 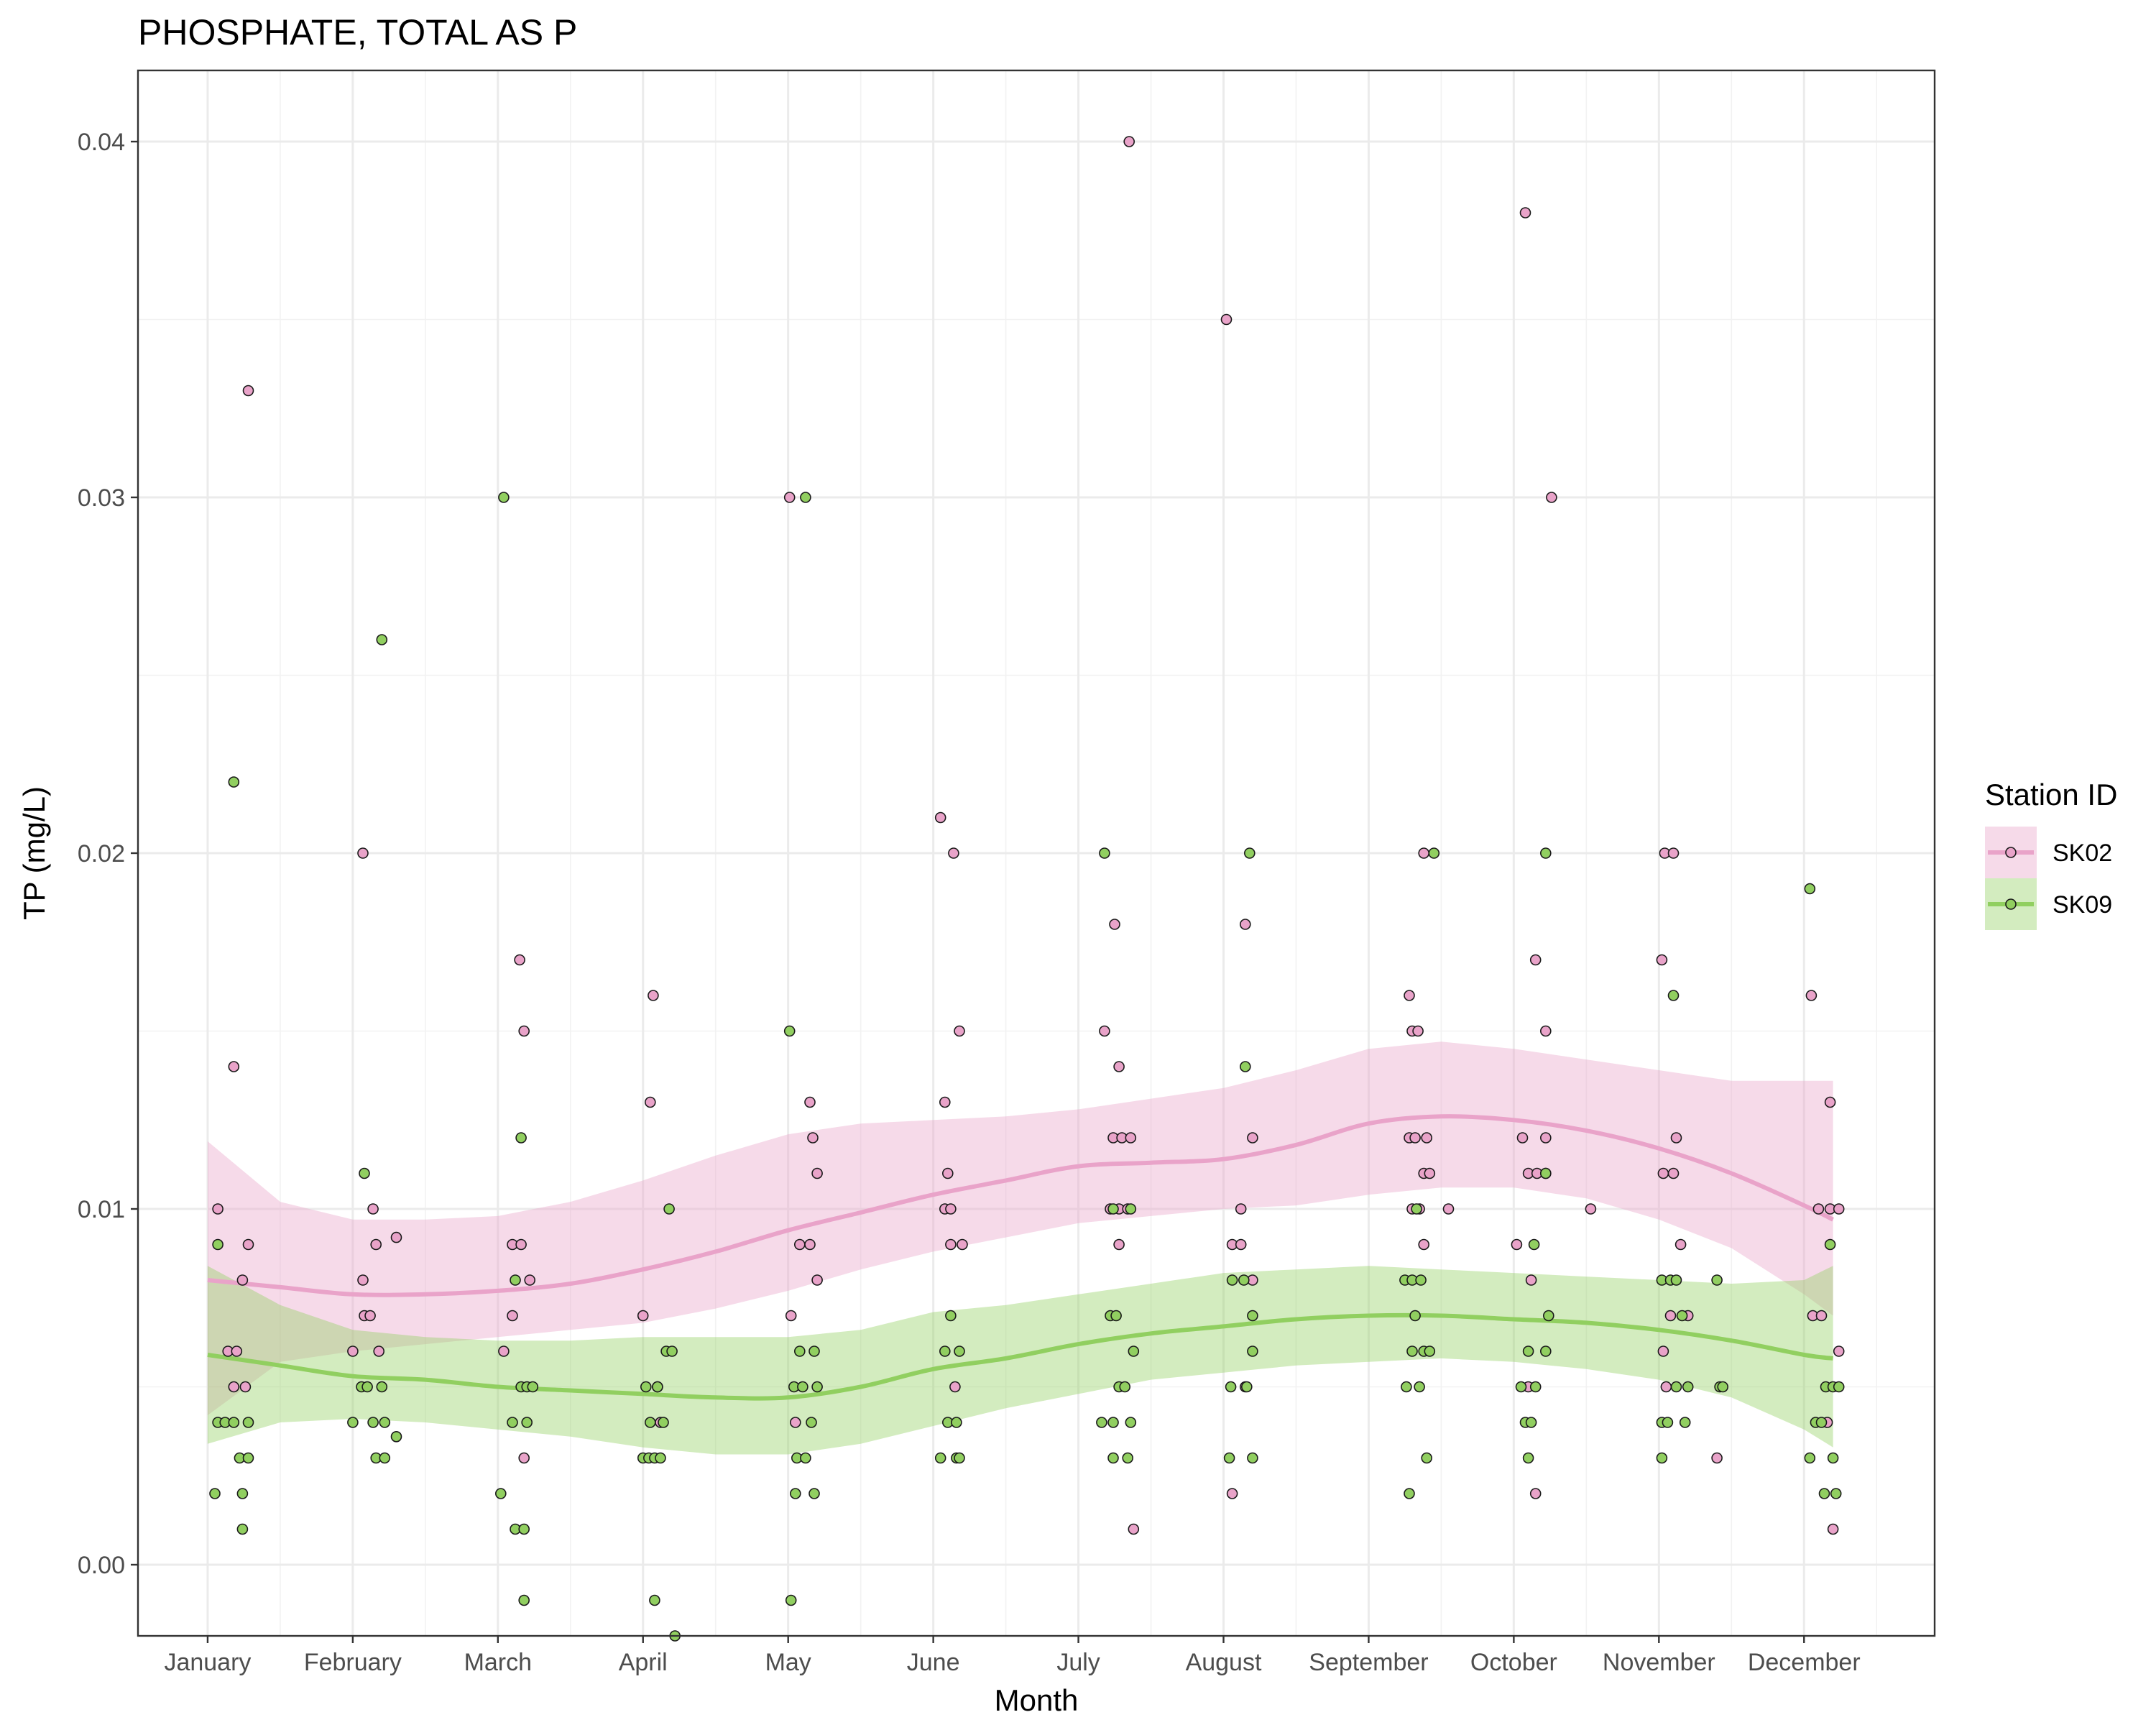 I want to click on legend: Station ID SK02 SK09, so click(x=2051, y=854).